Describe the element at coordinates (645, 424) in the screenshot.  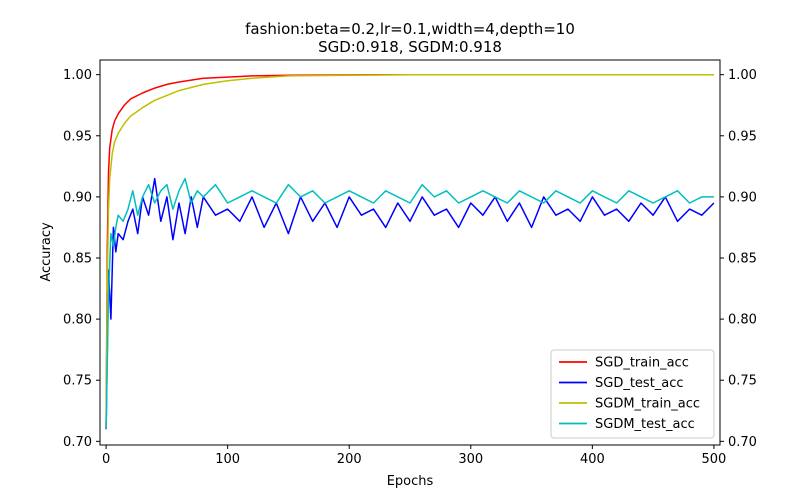
I see `legend-label: SGDM_test_acc` at that location.